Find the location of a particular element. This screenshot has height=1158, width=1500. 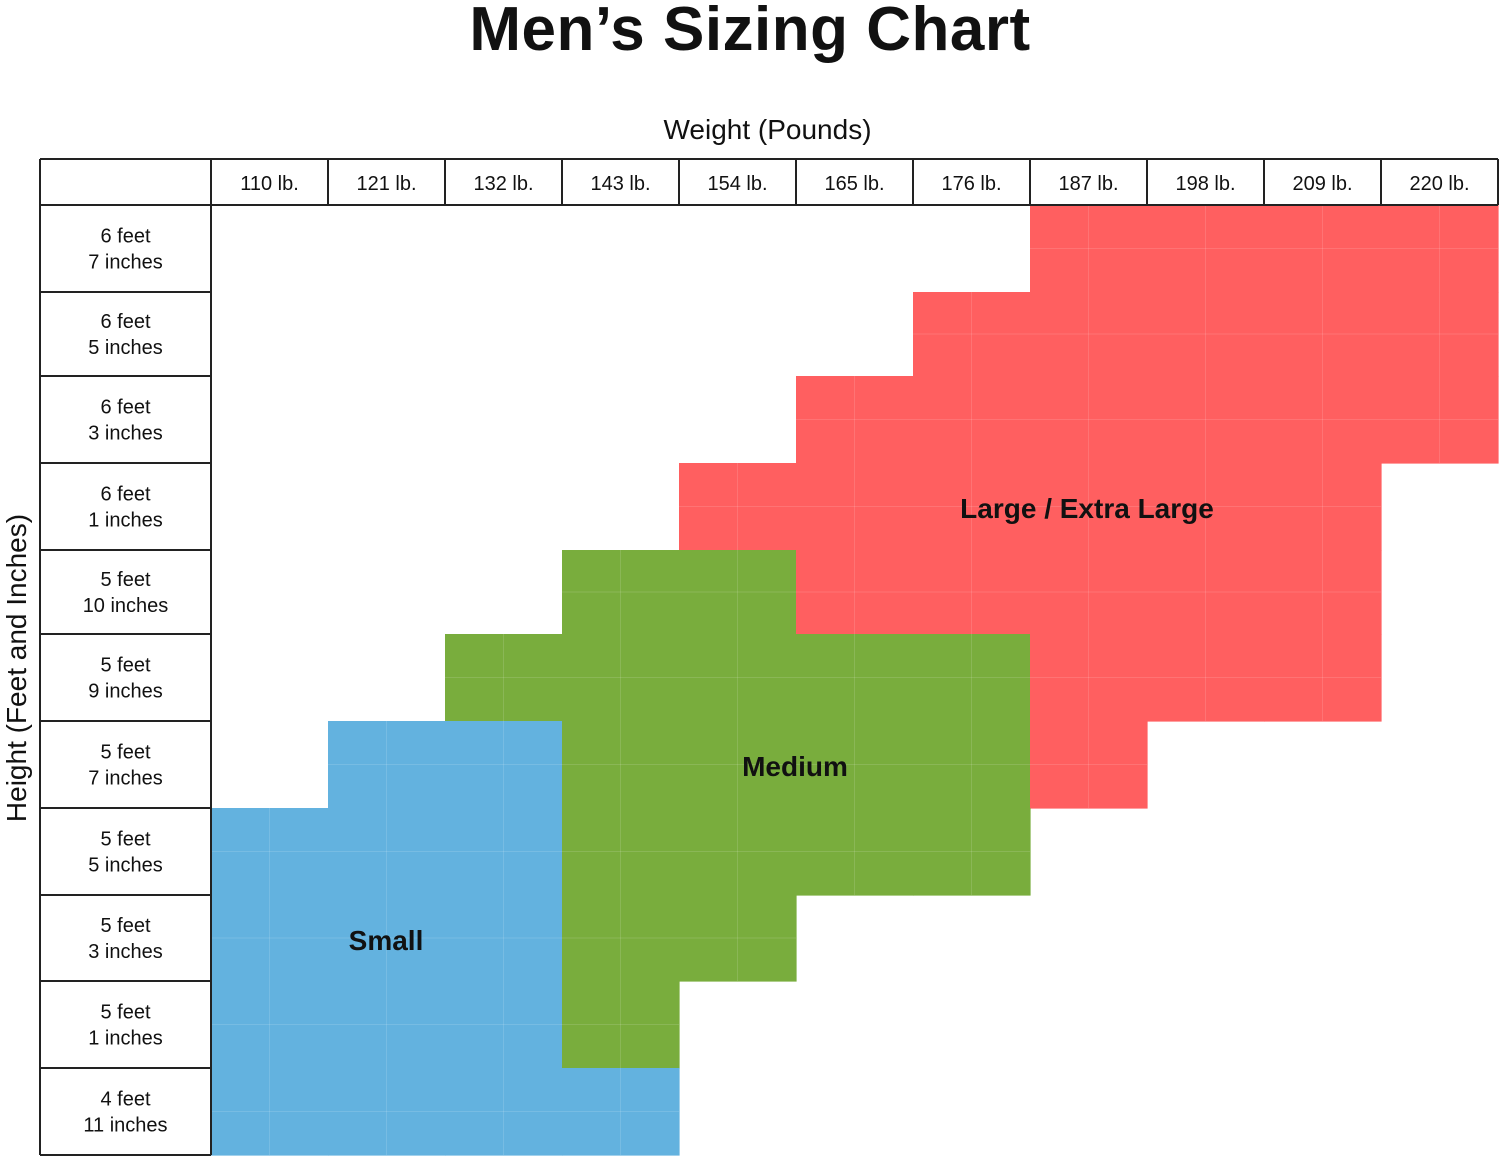

row-header-inches: 9 inches is located at coordinates (125, 692).